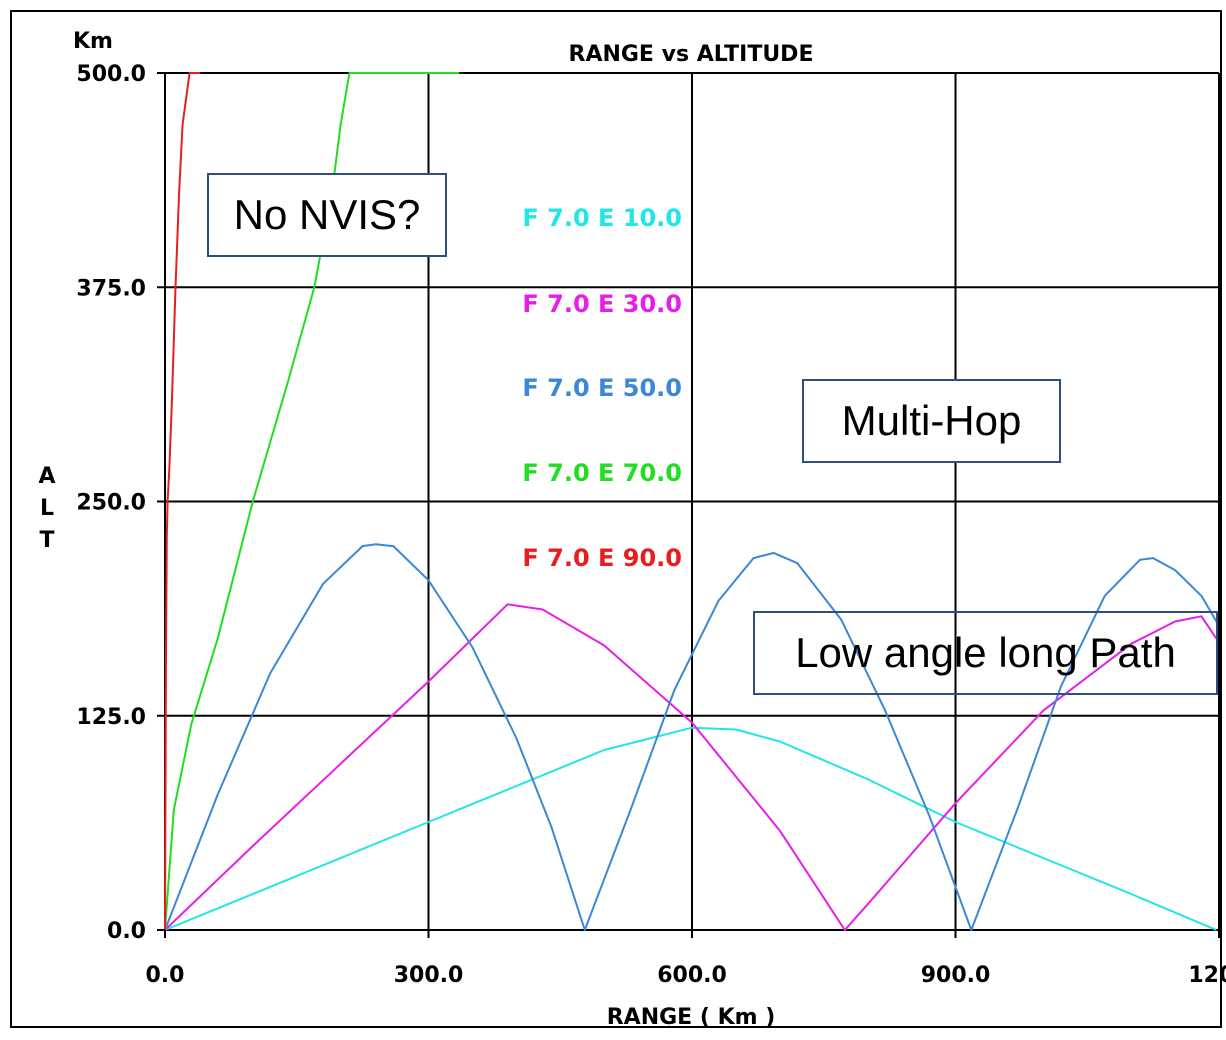 The width and height of the screenshot is (1226, 1040). What do you see at coordinates (602, 218) in the screenshot?
I see `legend-entry-0: F 7.0 E 10.0` at bounding box center [602, 218].